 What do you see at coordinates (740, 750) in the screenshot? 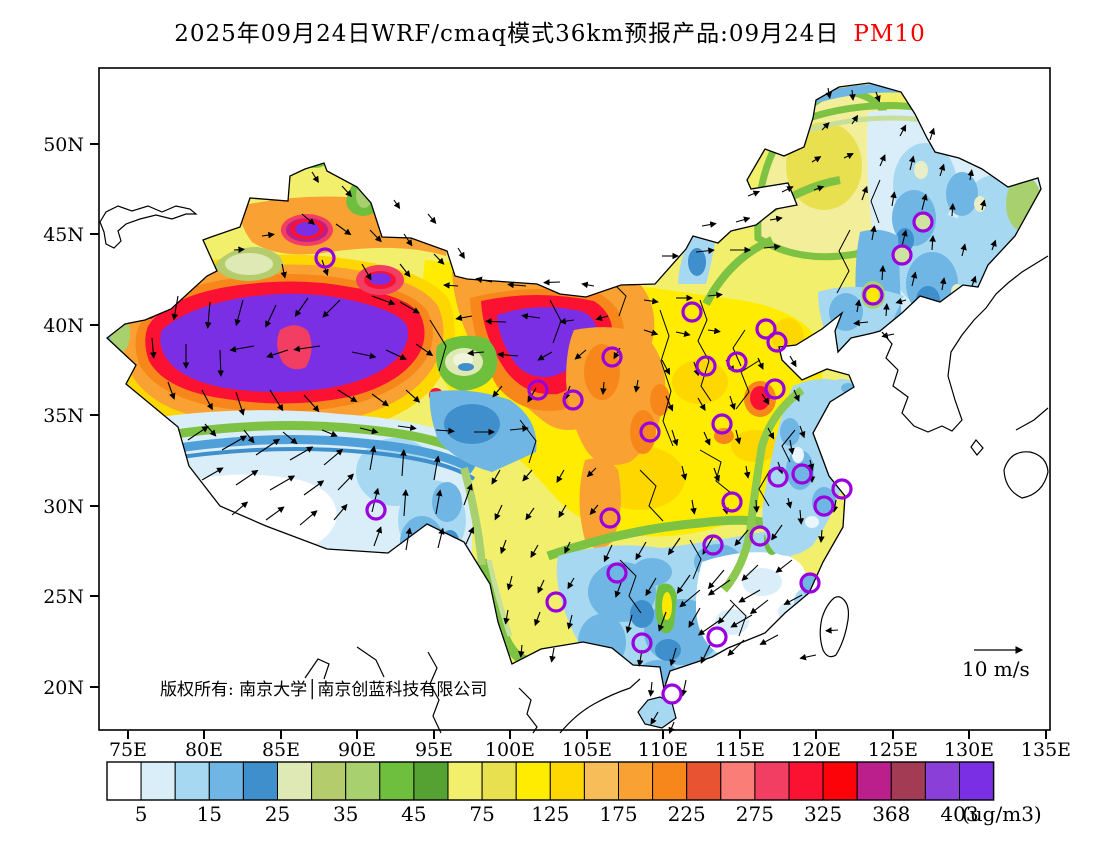
I see `lon-tick-label: 115E` at bounding box center [740, 750].